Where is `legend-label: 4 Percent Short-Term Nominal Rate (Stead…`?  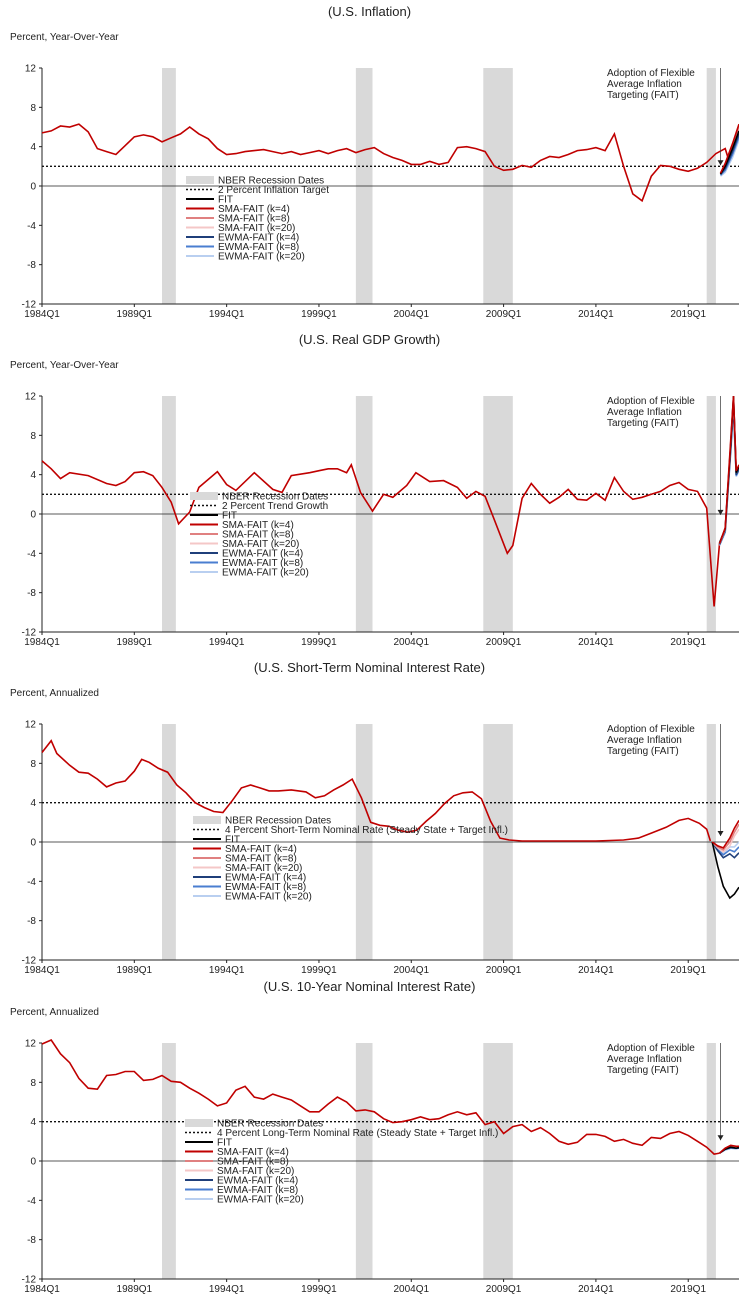
legend-label: 4 Percent Short-Term Nominal Rate (Stead… is located at coordinates (366, 830).